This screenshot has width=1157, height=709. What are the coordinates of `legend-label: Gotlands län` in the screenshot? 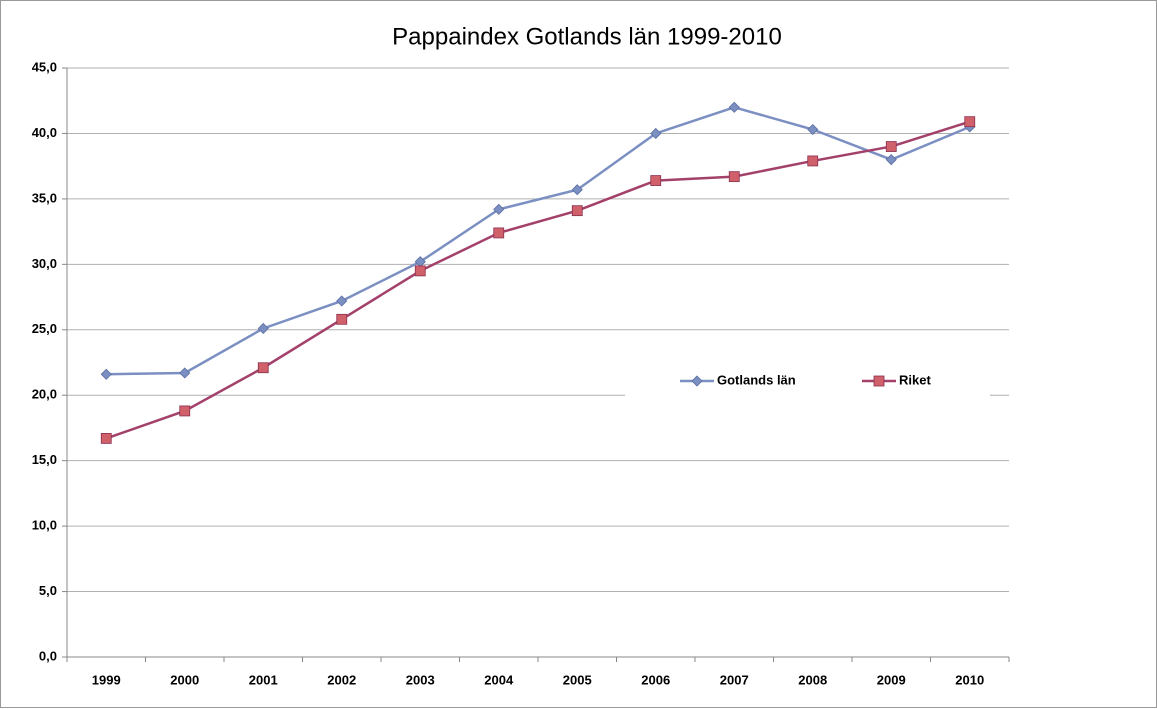 It's located at (756, 379).